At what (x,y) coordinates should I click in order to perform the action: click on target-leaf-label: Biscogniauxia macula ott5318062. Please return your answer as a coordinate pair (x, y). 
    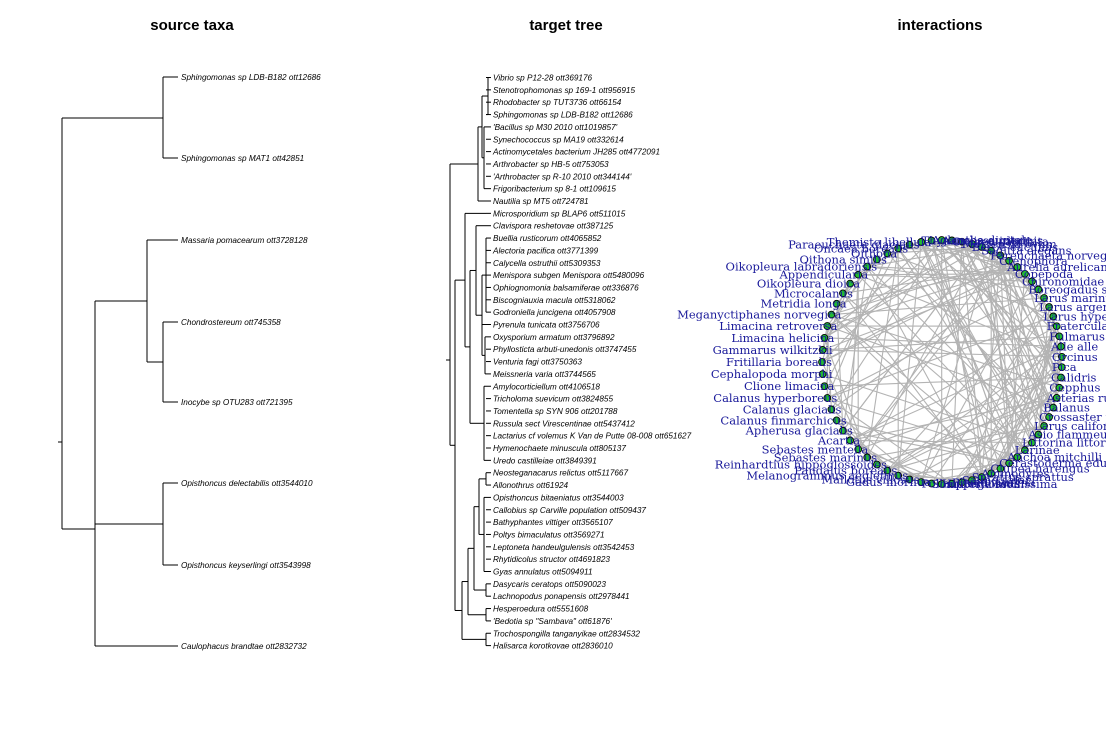
    Looking at the image, I should click on (554, 300).